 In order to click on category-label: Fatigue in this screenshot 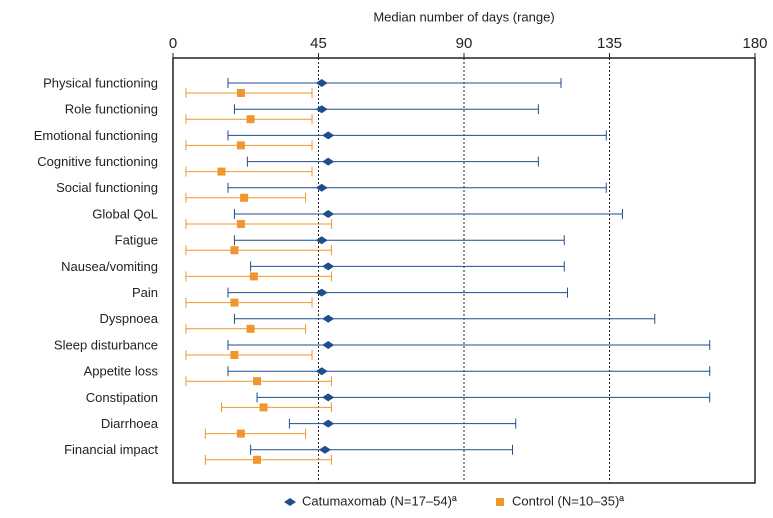, I will do `click(136, 240)`.